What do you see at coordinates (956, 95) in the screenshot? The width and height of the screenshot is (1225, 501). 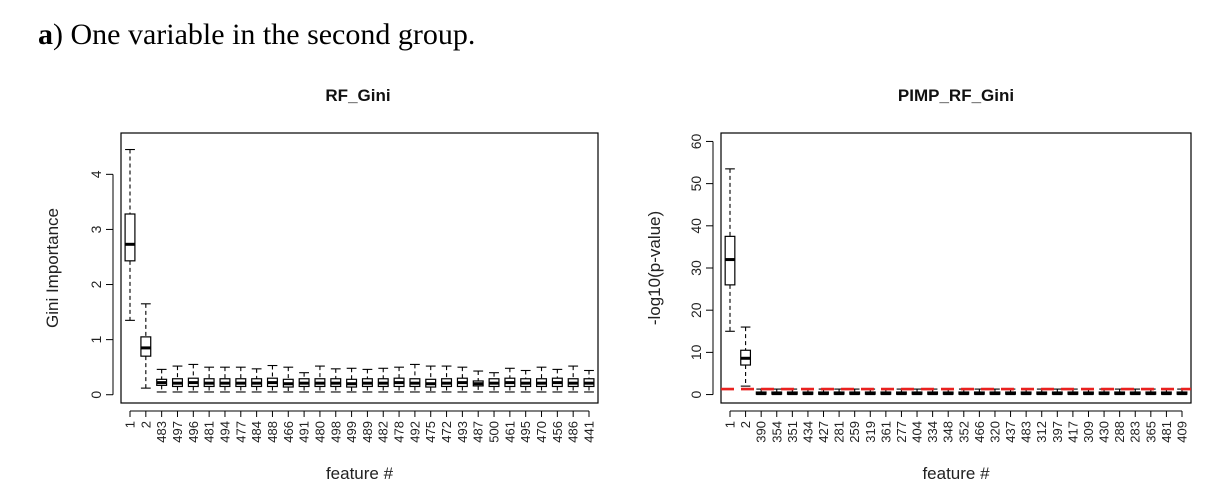 I see `chart-title: PIMP_RF_Gini` at bounding box center [956, 95].